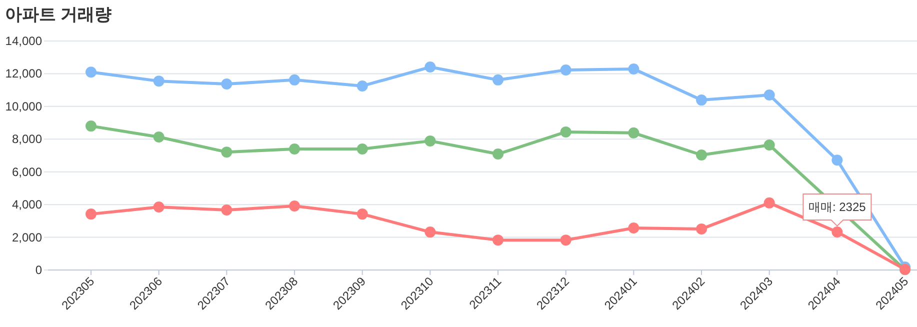  Describe the element at coordinates (27, 237) in the screenshot. I see `y-tick-label: 2,000` at that location.